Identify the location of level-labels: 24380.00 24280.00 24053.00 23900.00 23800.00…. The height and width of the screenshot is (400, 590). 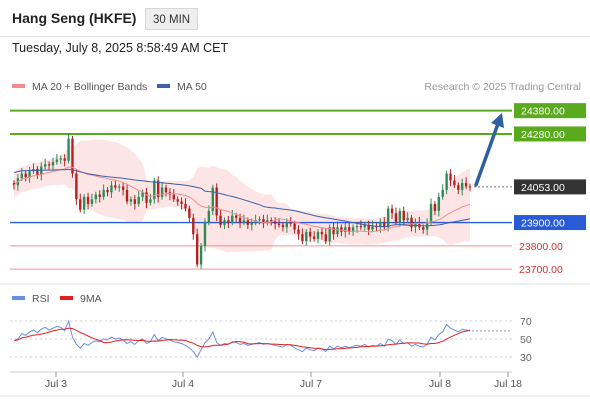
(550, 189).